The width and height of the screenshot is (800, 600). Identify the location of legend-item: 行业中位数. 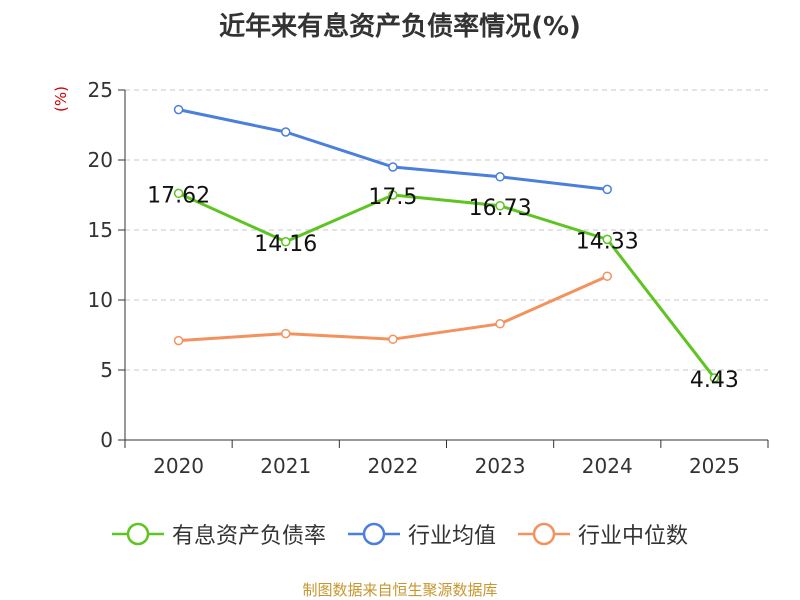
(603, 534).